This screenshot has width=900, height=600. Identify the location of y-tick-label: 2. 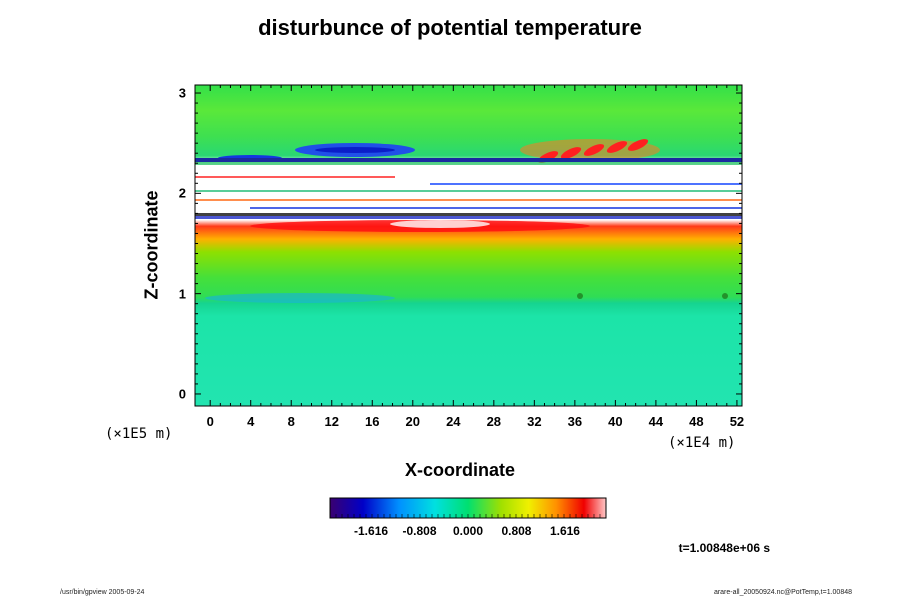
(182, 193).